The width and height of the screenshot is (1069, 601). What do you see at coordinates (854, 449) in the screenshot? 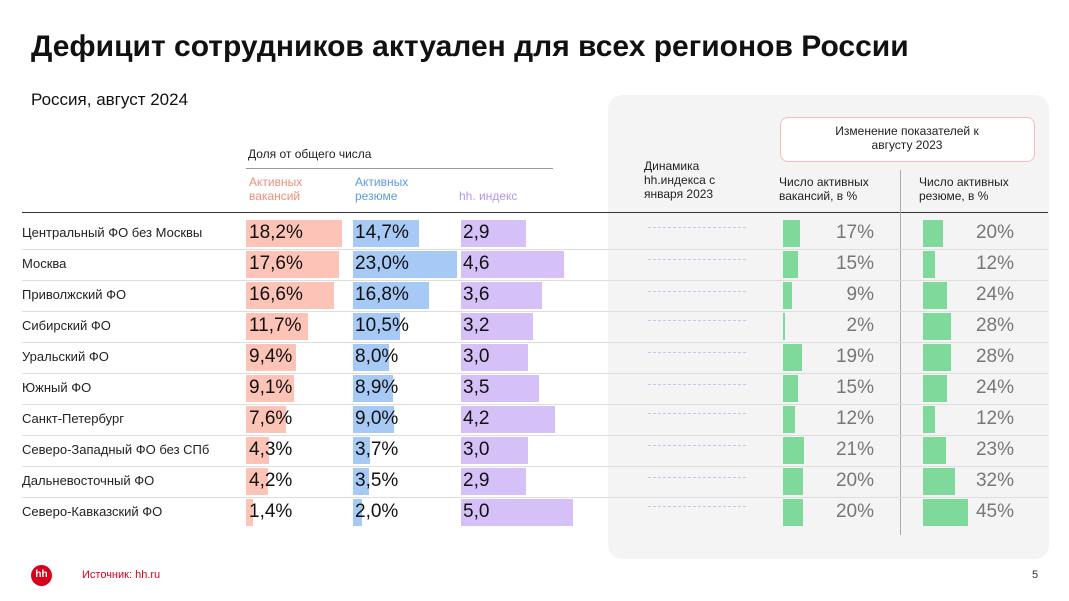
I see `vacancy-change-label: 21%` at bounding box center [854, 449].